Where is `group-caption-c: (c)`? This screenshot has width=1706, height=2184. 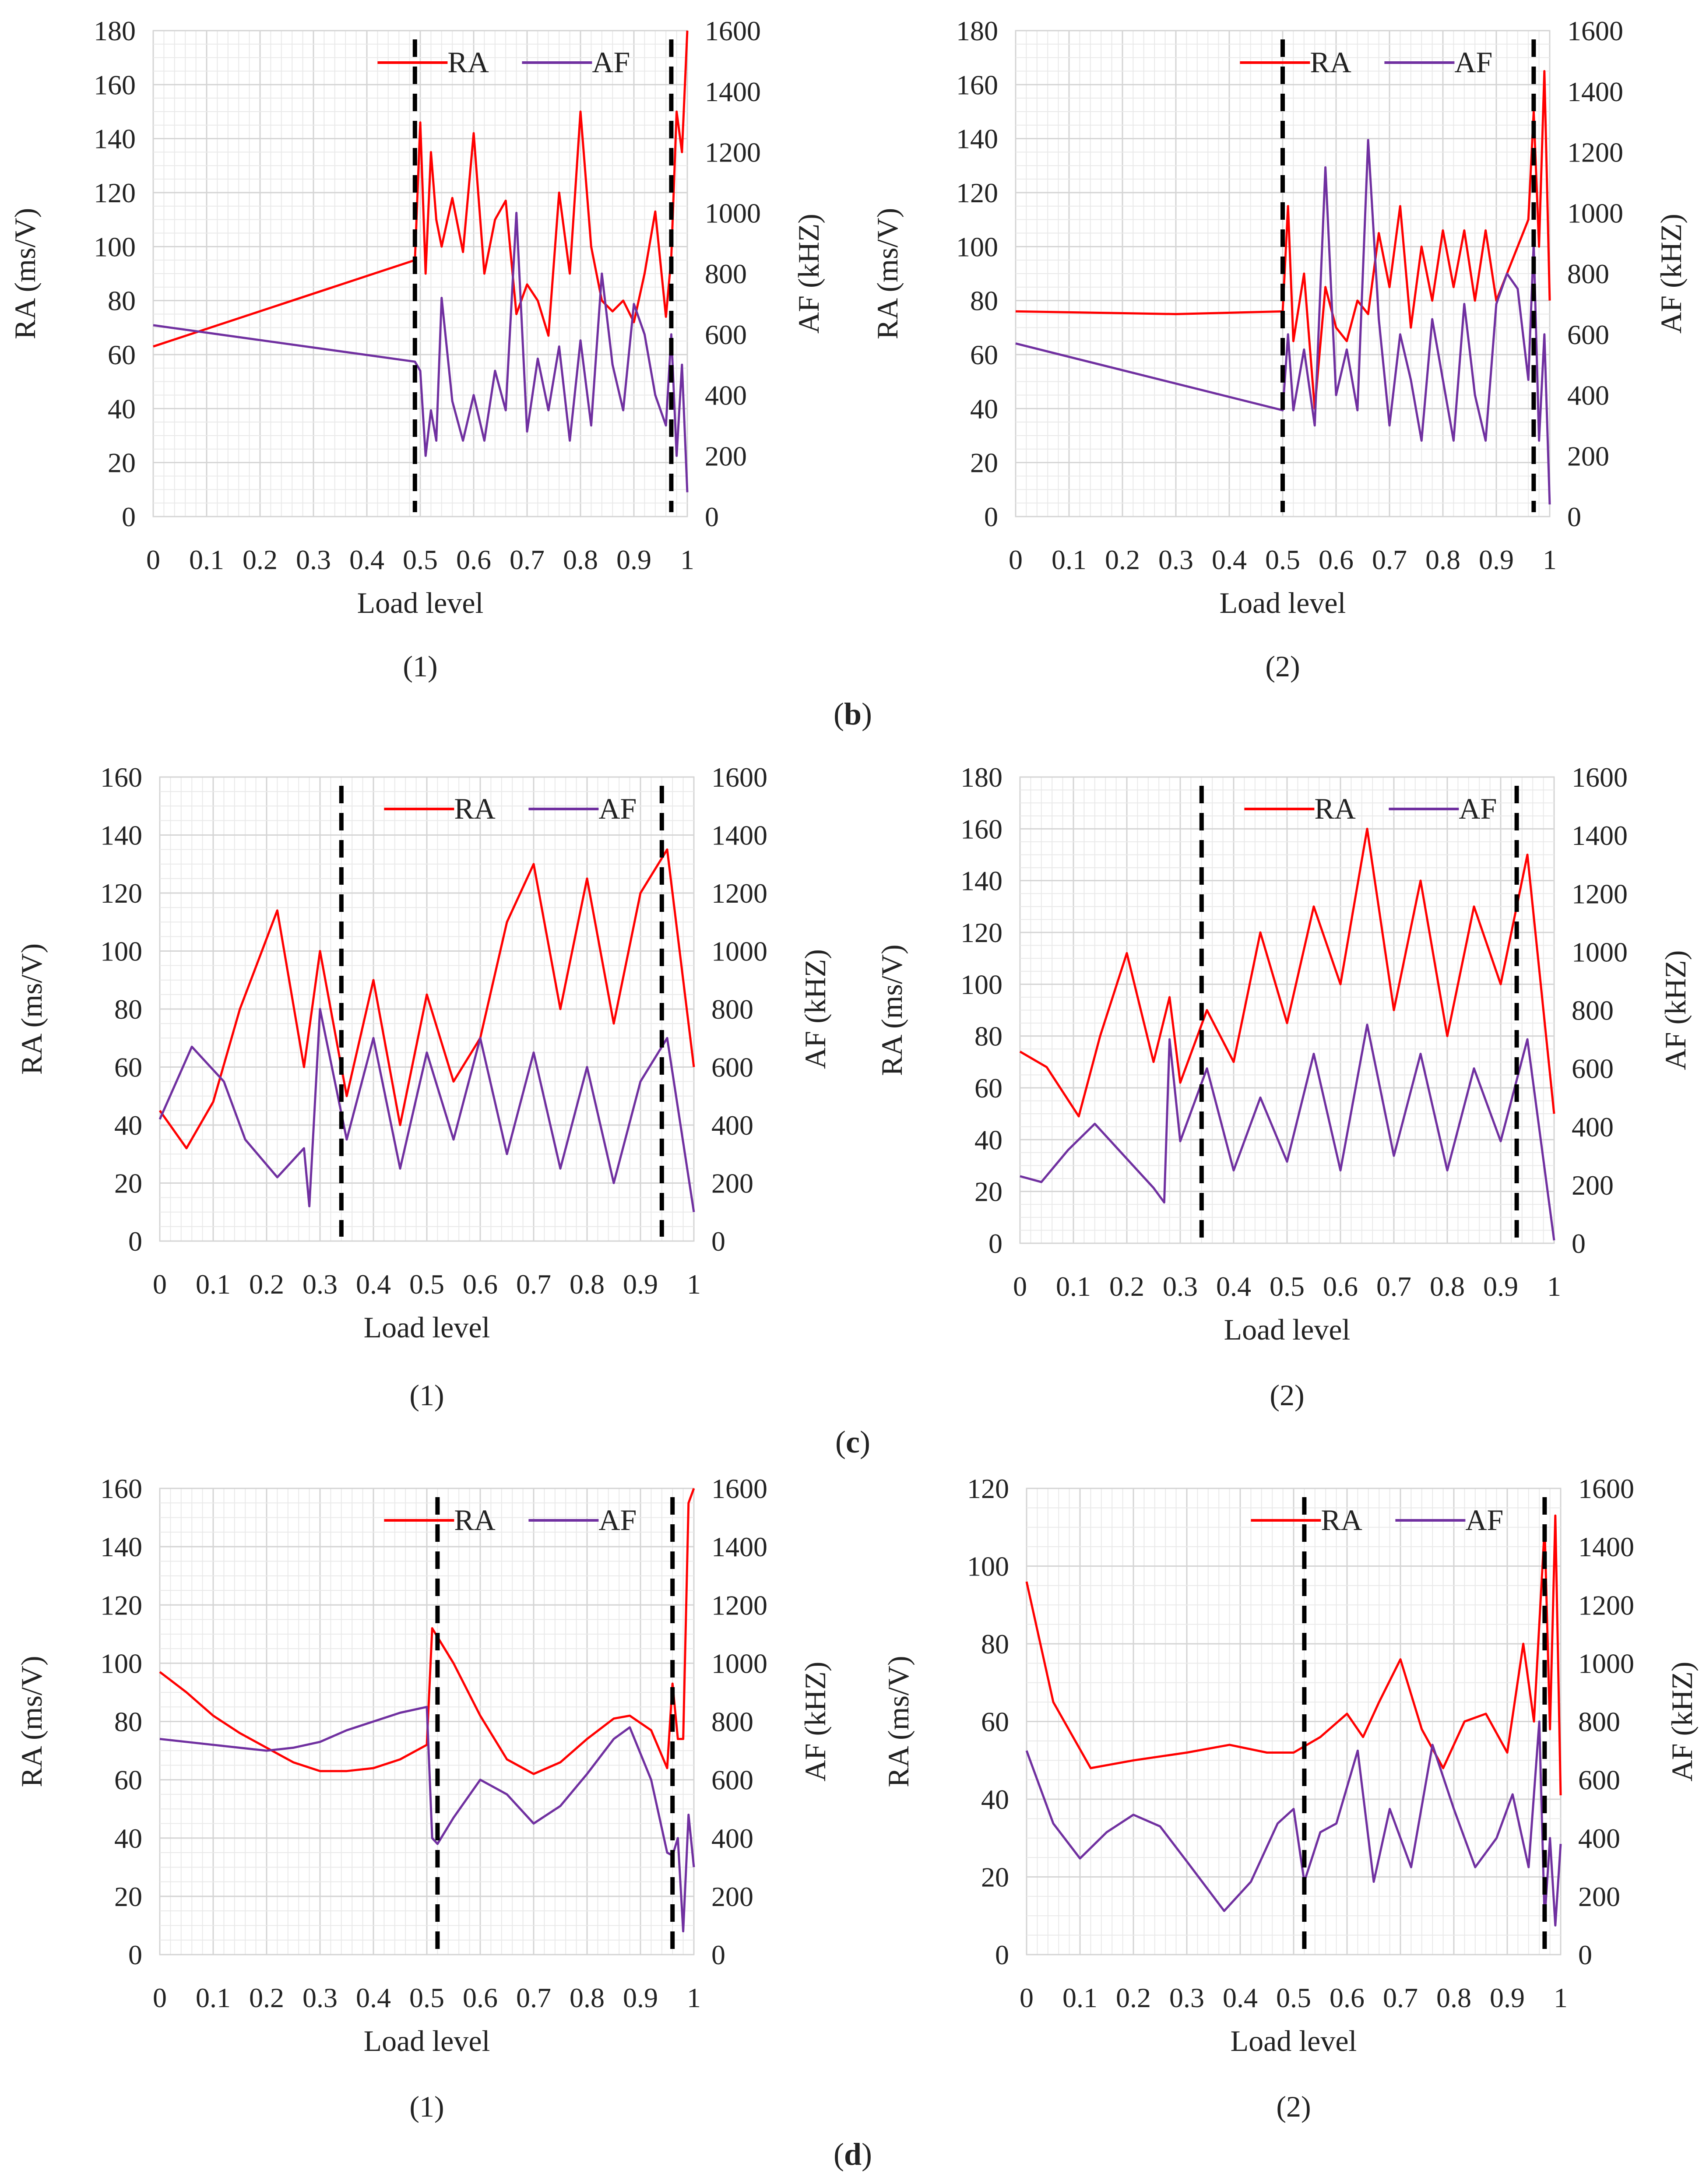
group-caption-c: (c) is located at coordinates (852, 1442).